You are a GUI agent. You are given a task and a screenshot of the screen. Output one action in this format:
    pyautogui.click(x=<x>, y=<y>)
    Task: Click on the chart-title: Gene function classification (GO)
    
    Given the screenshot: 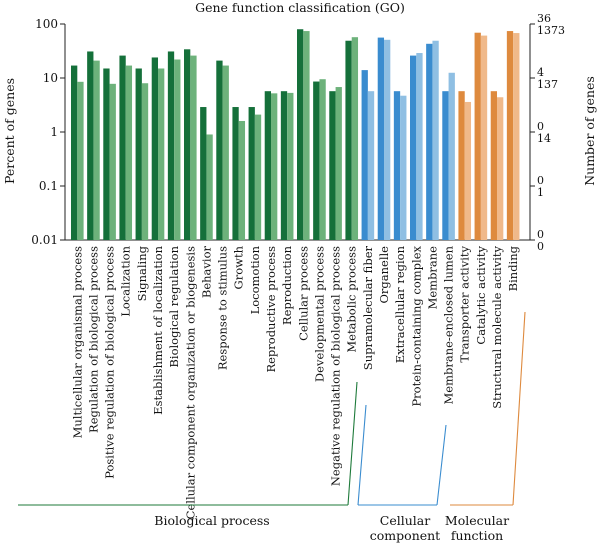 What is the action you would take?
    pyautogui.click(x=300, y=7)
    